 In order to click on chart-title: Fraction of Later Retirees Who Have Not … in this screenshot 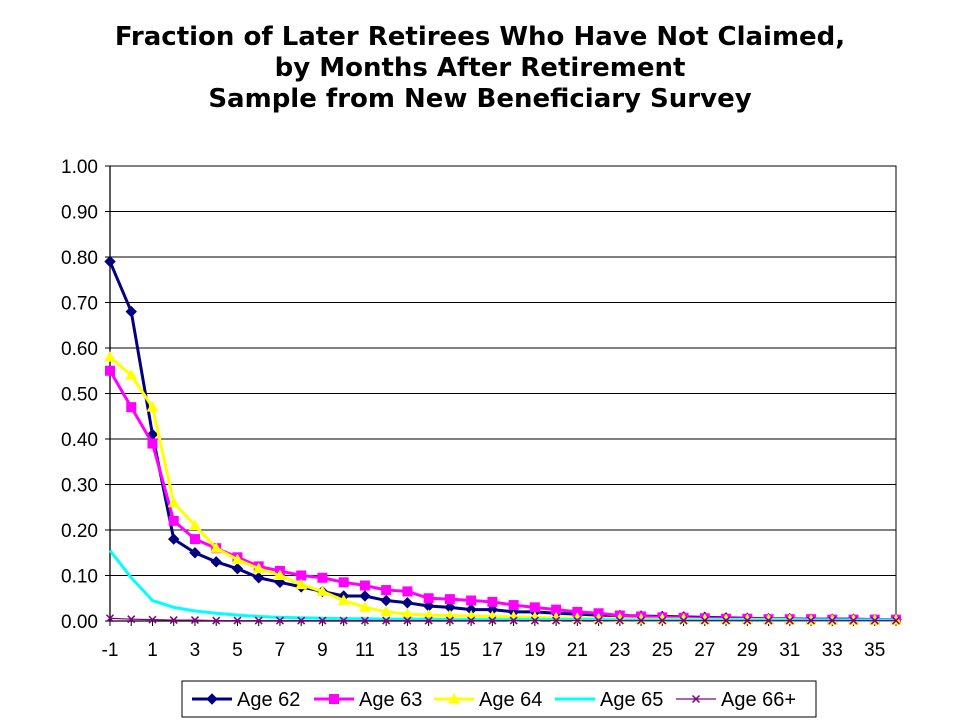, I will do `click(480, 68)`.